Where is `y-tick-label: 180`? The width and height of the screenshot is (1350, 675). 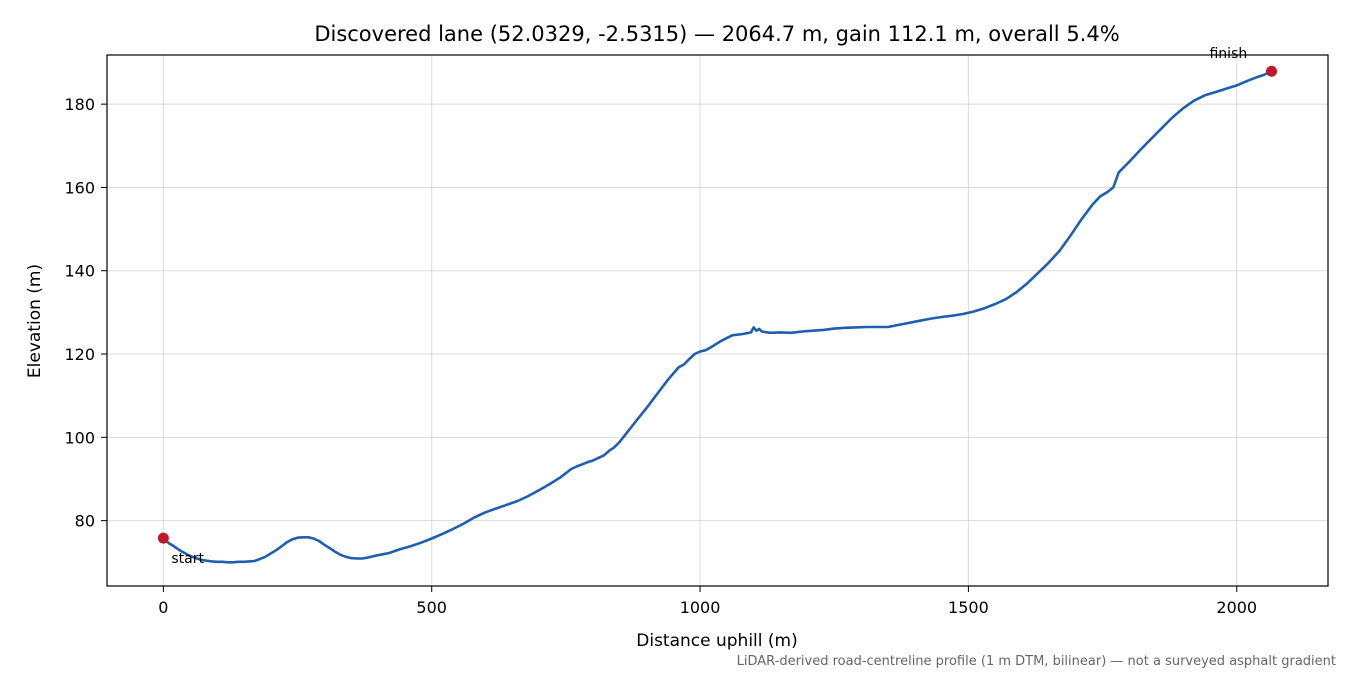 y-tick-label: 180 is located at coordinates (79, 104).